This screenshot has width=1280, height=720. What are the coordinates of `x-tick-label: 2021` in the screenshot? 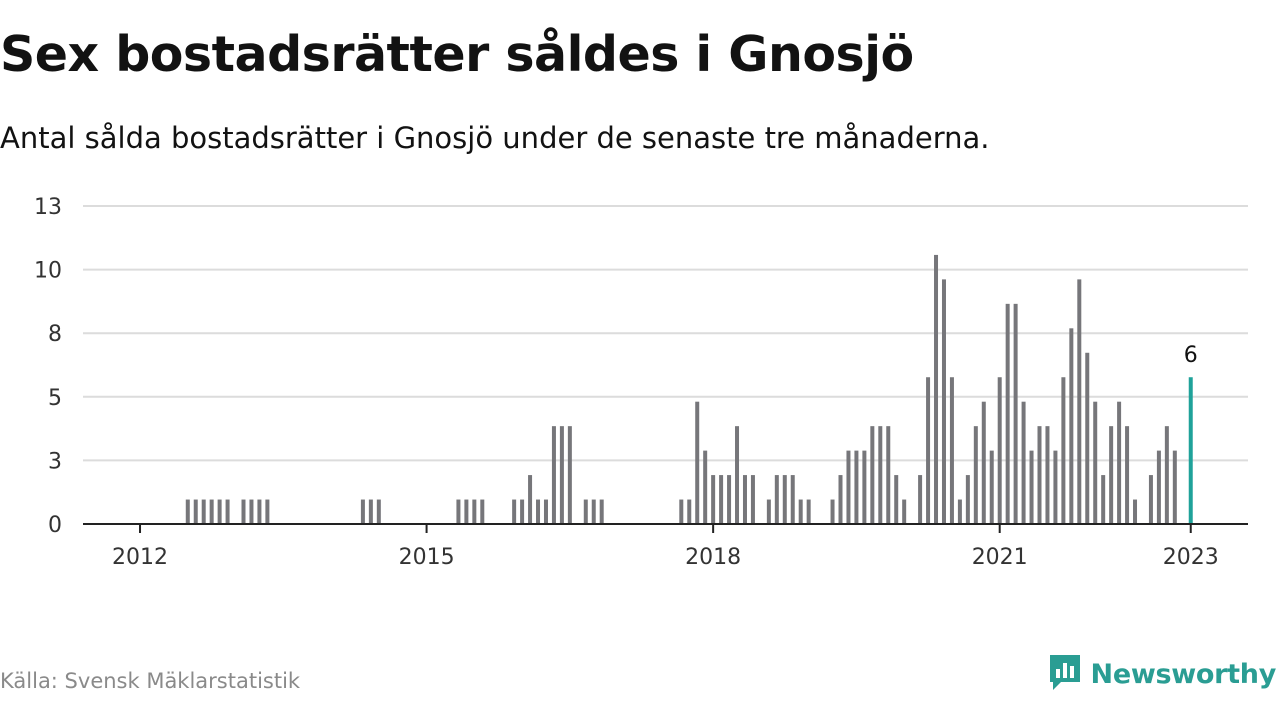 It's located at (1000, 557).